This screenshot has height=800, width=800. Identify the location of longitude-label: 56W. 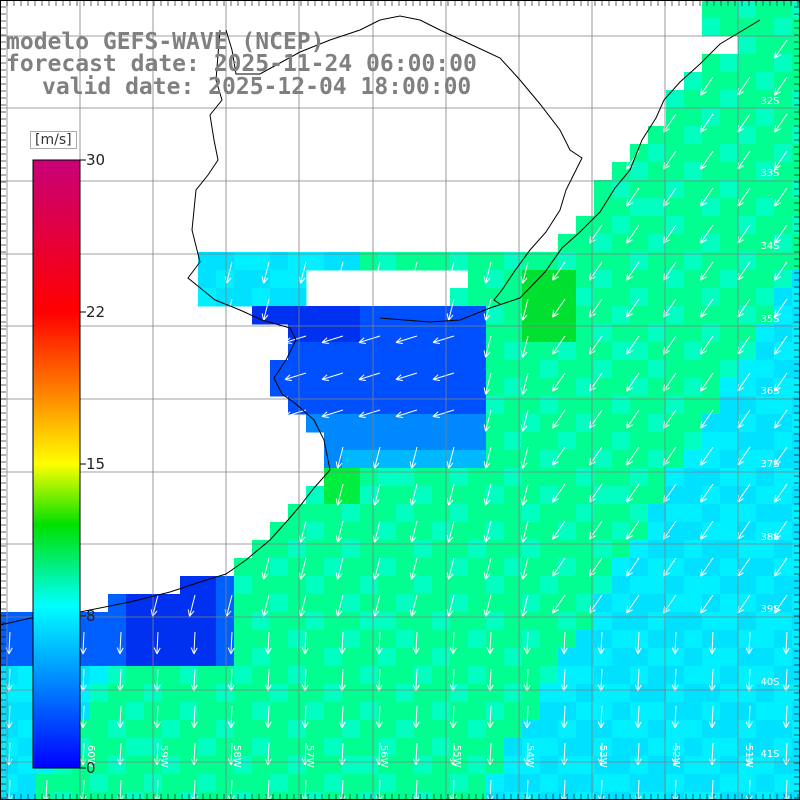
(383, 756).